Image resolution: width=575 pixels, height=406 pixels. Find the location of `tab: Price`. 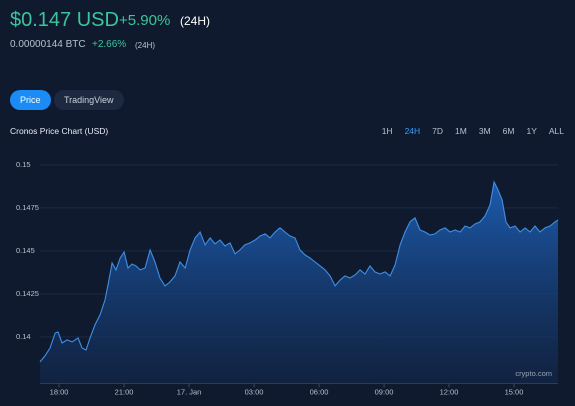

tab: Price is located at coordinates (30, 100).